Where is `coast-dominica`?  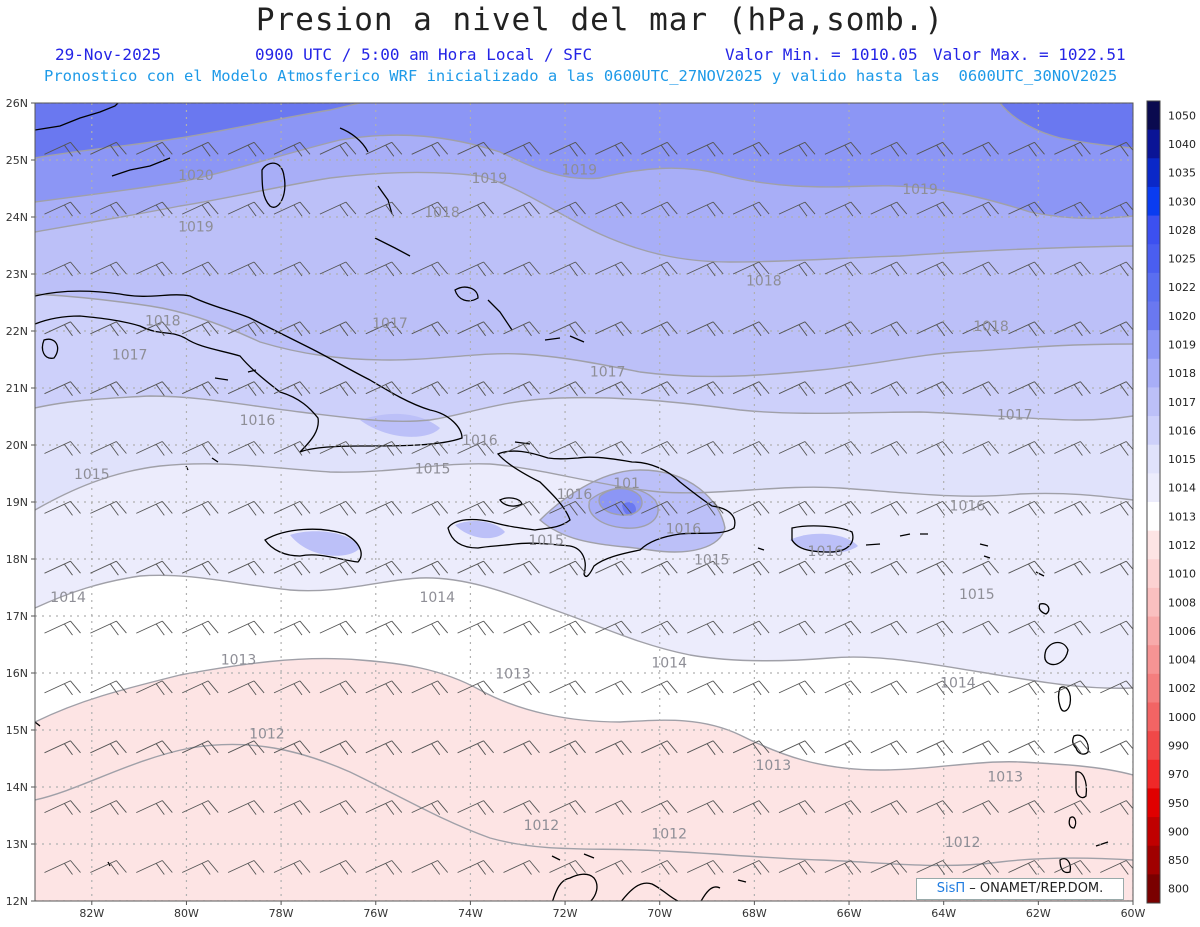
coast-dominica is located at coordinates (1064, 699).